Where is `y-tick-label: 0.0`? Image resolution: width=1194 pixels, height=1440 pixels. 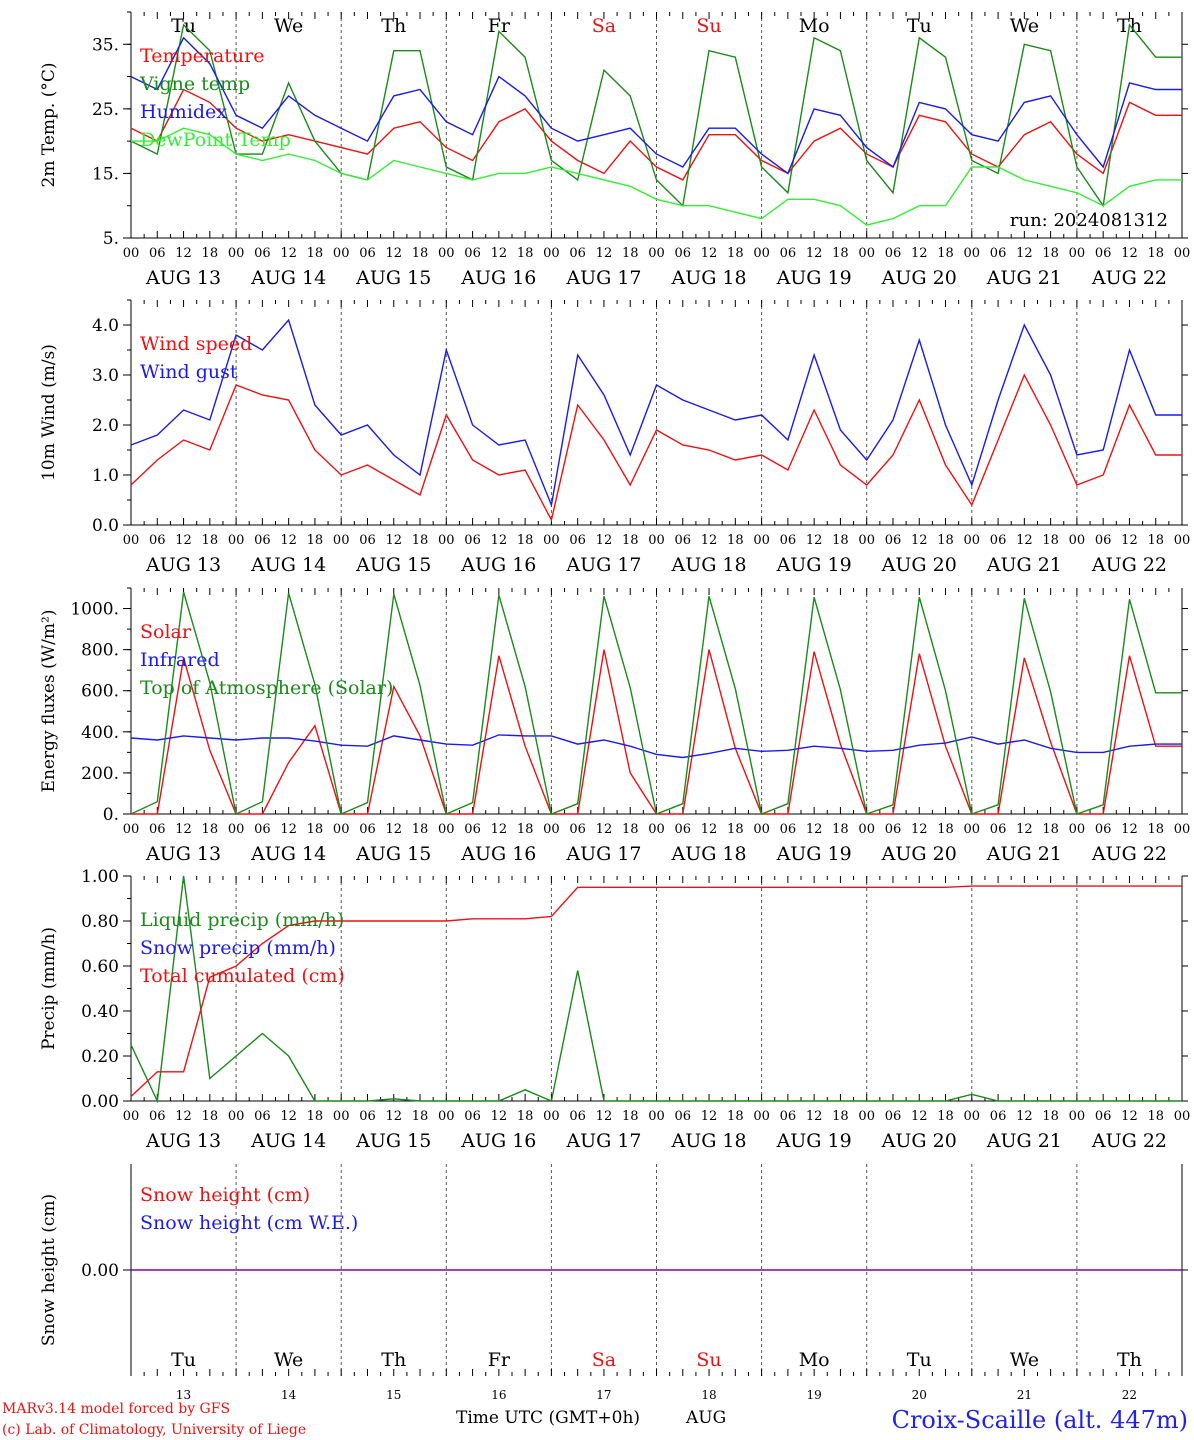 y-tick-label: 0.0 is located at coordinates (105, 526).